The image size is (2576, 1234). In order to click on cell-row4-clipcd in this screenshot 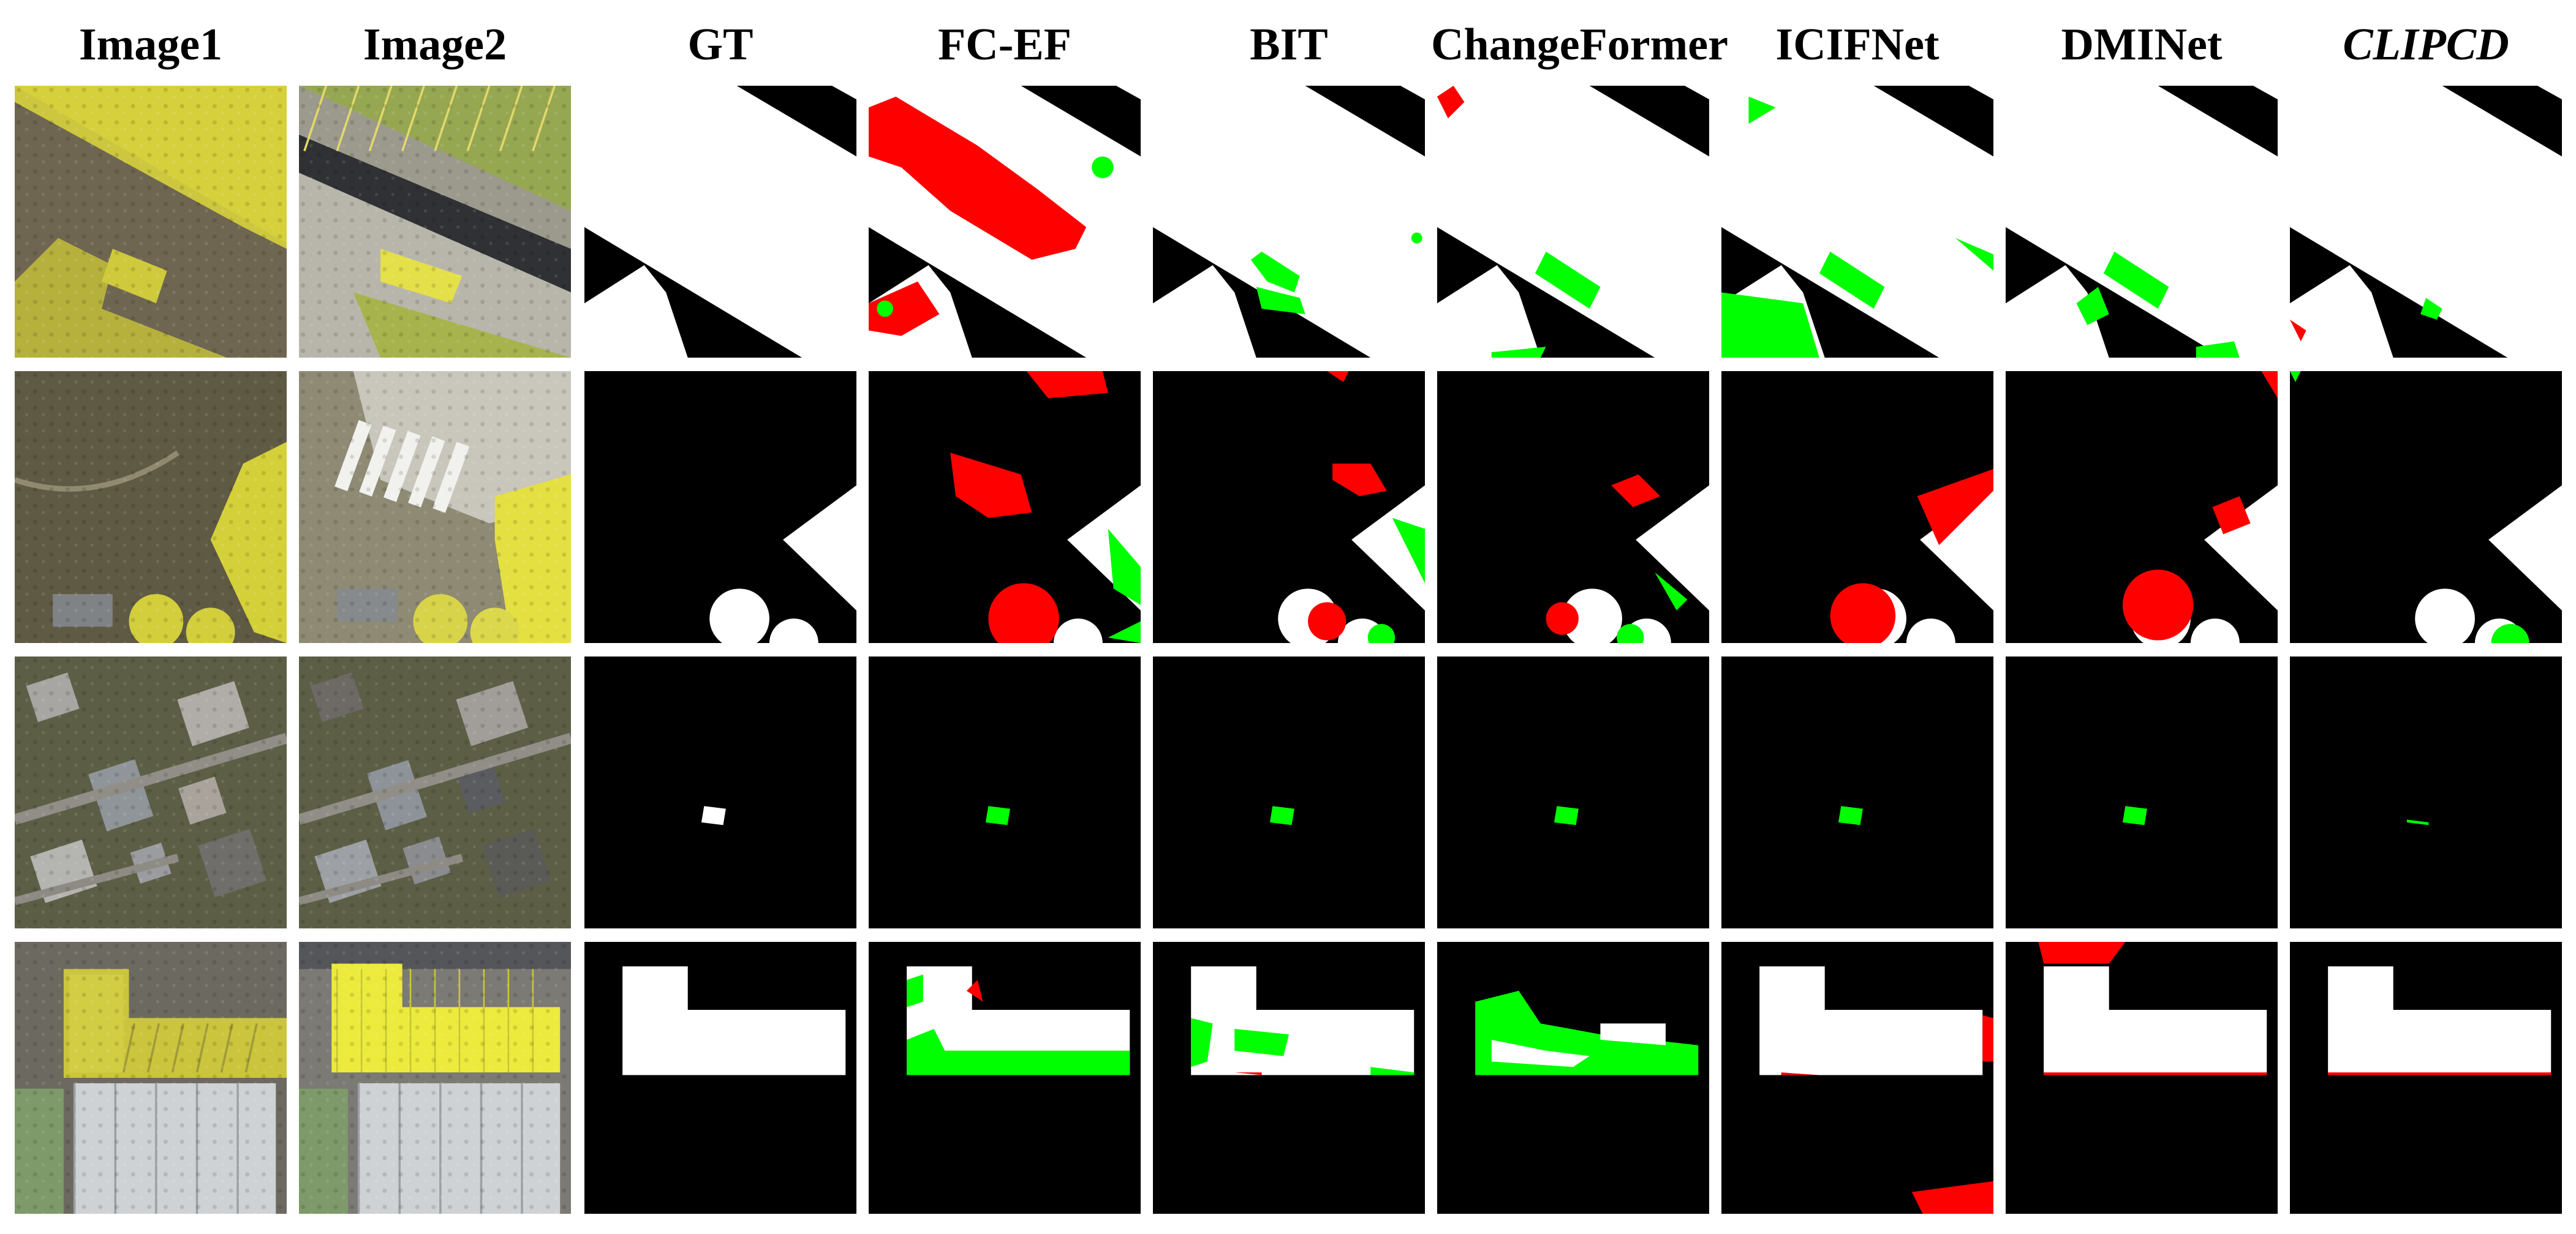, I will do `click(2426, 1078)`.